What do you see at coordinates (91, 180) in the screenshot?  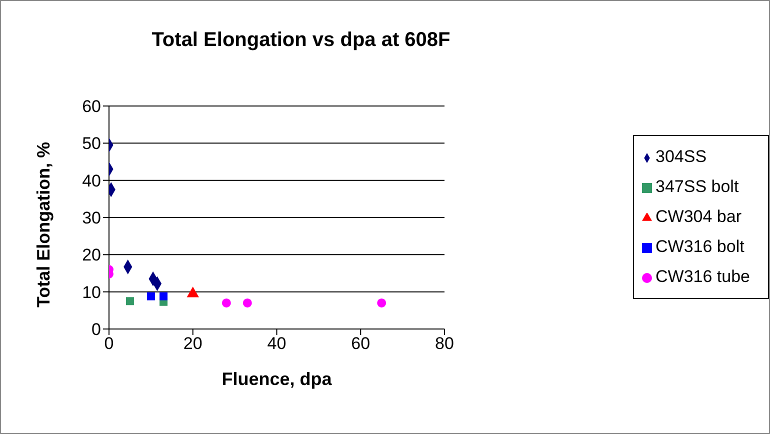 I see `y-tick-label: 40` at bounding box center [91, 180].